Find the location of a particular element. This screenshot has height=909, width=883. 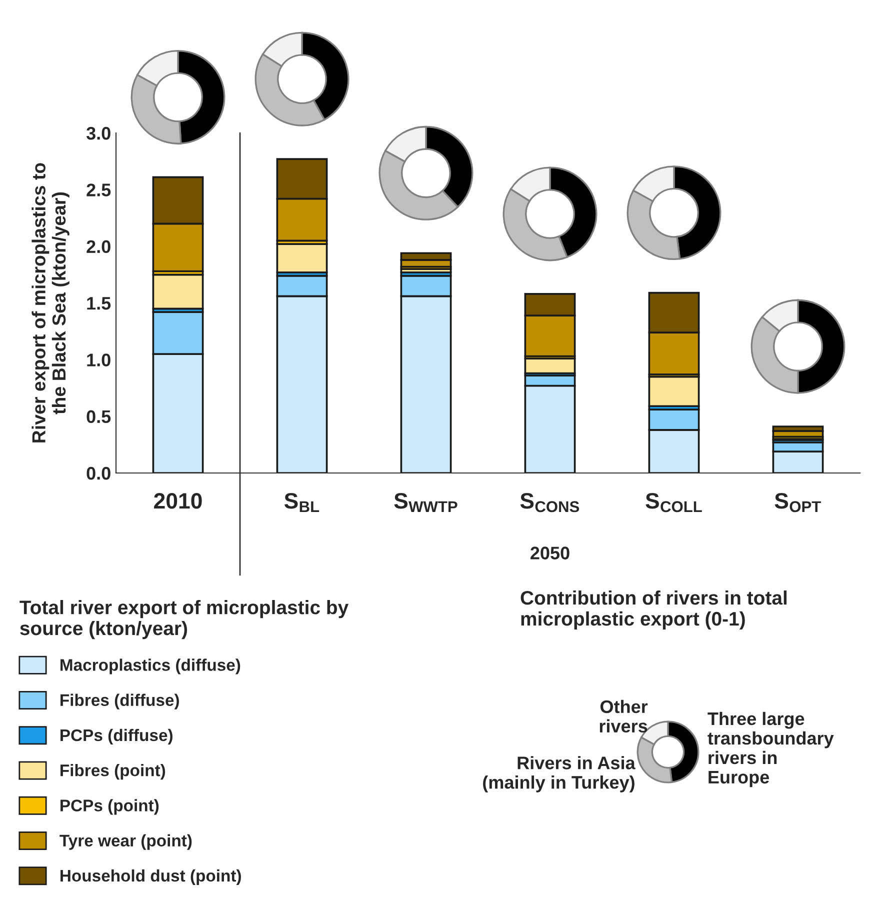

legend-label: Macroplastics (diffuse) is located at coordinates (150, 666).